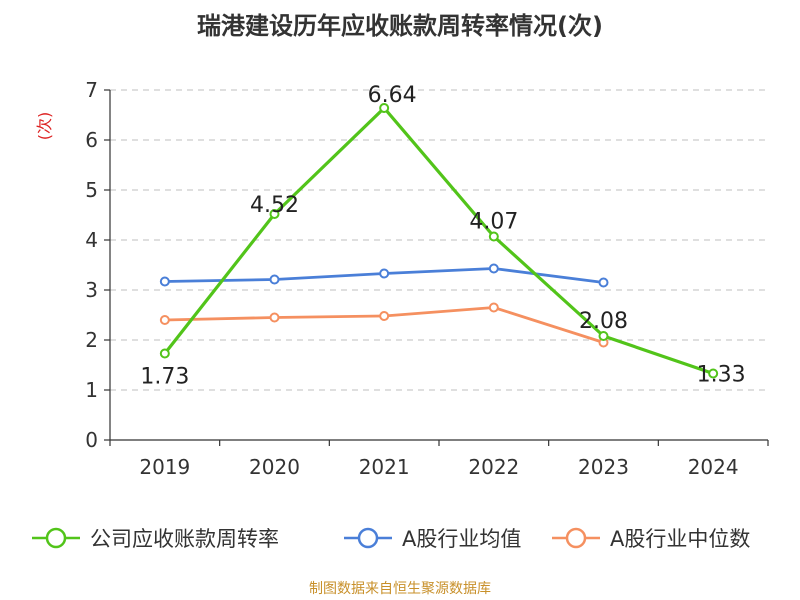 The width and height of the screenshot is (800, 600). I want to click on y-tick-label: 3, so click(91, 290).